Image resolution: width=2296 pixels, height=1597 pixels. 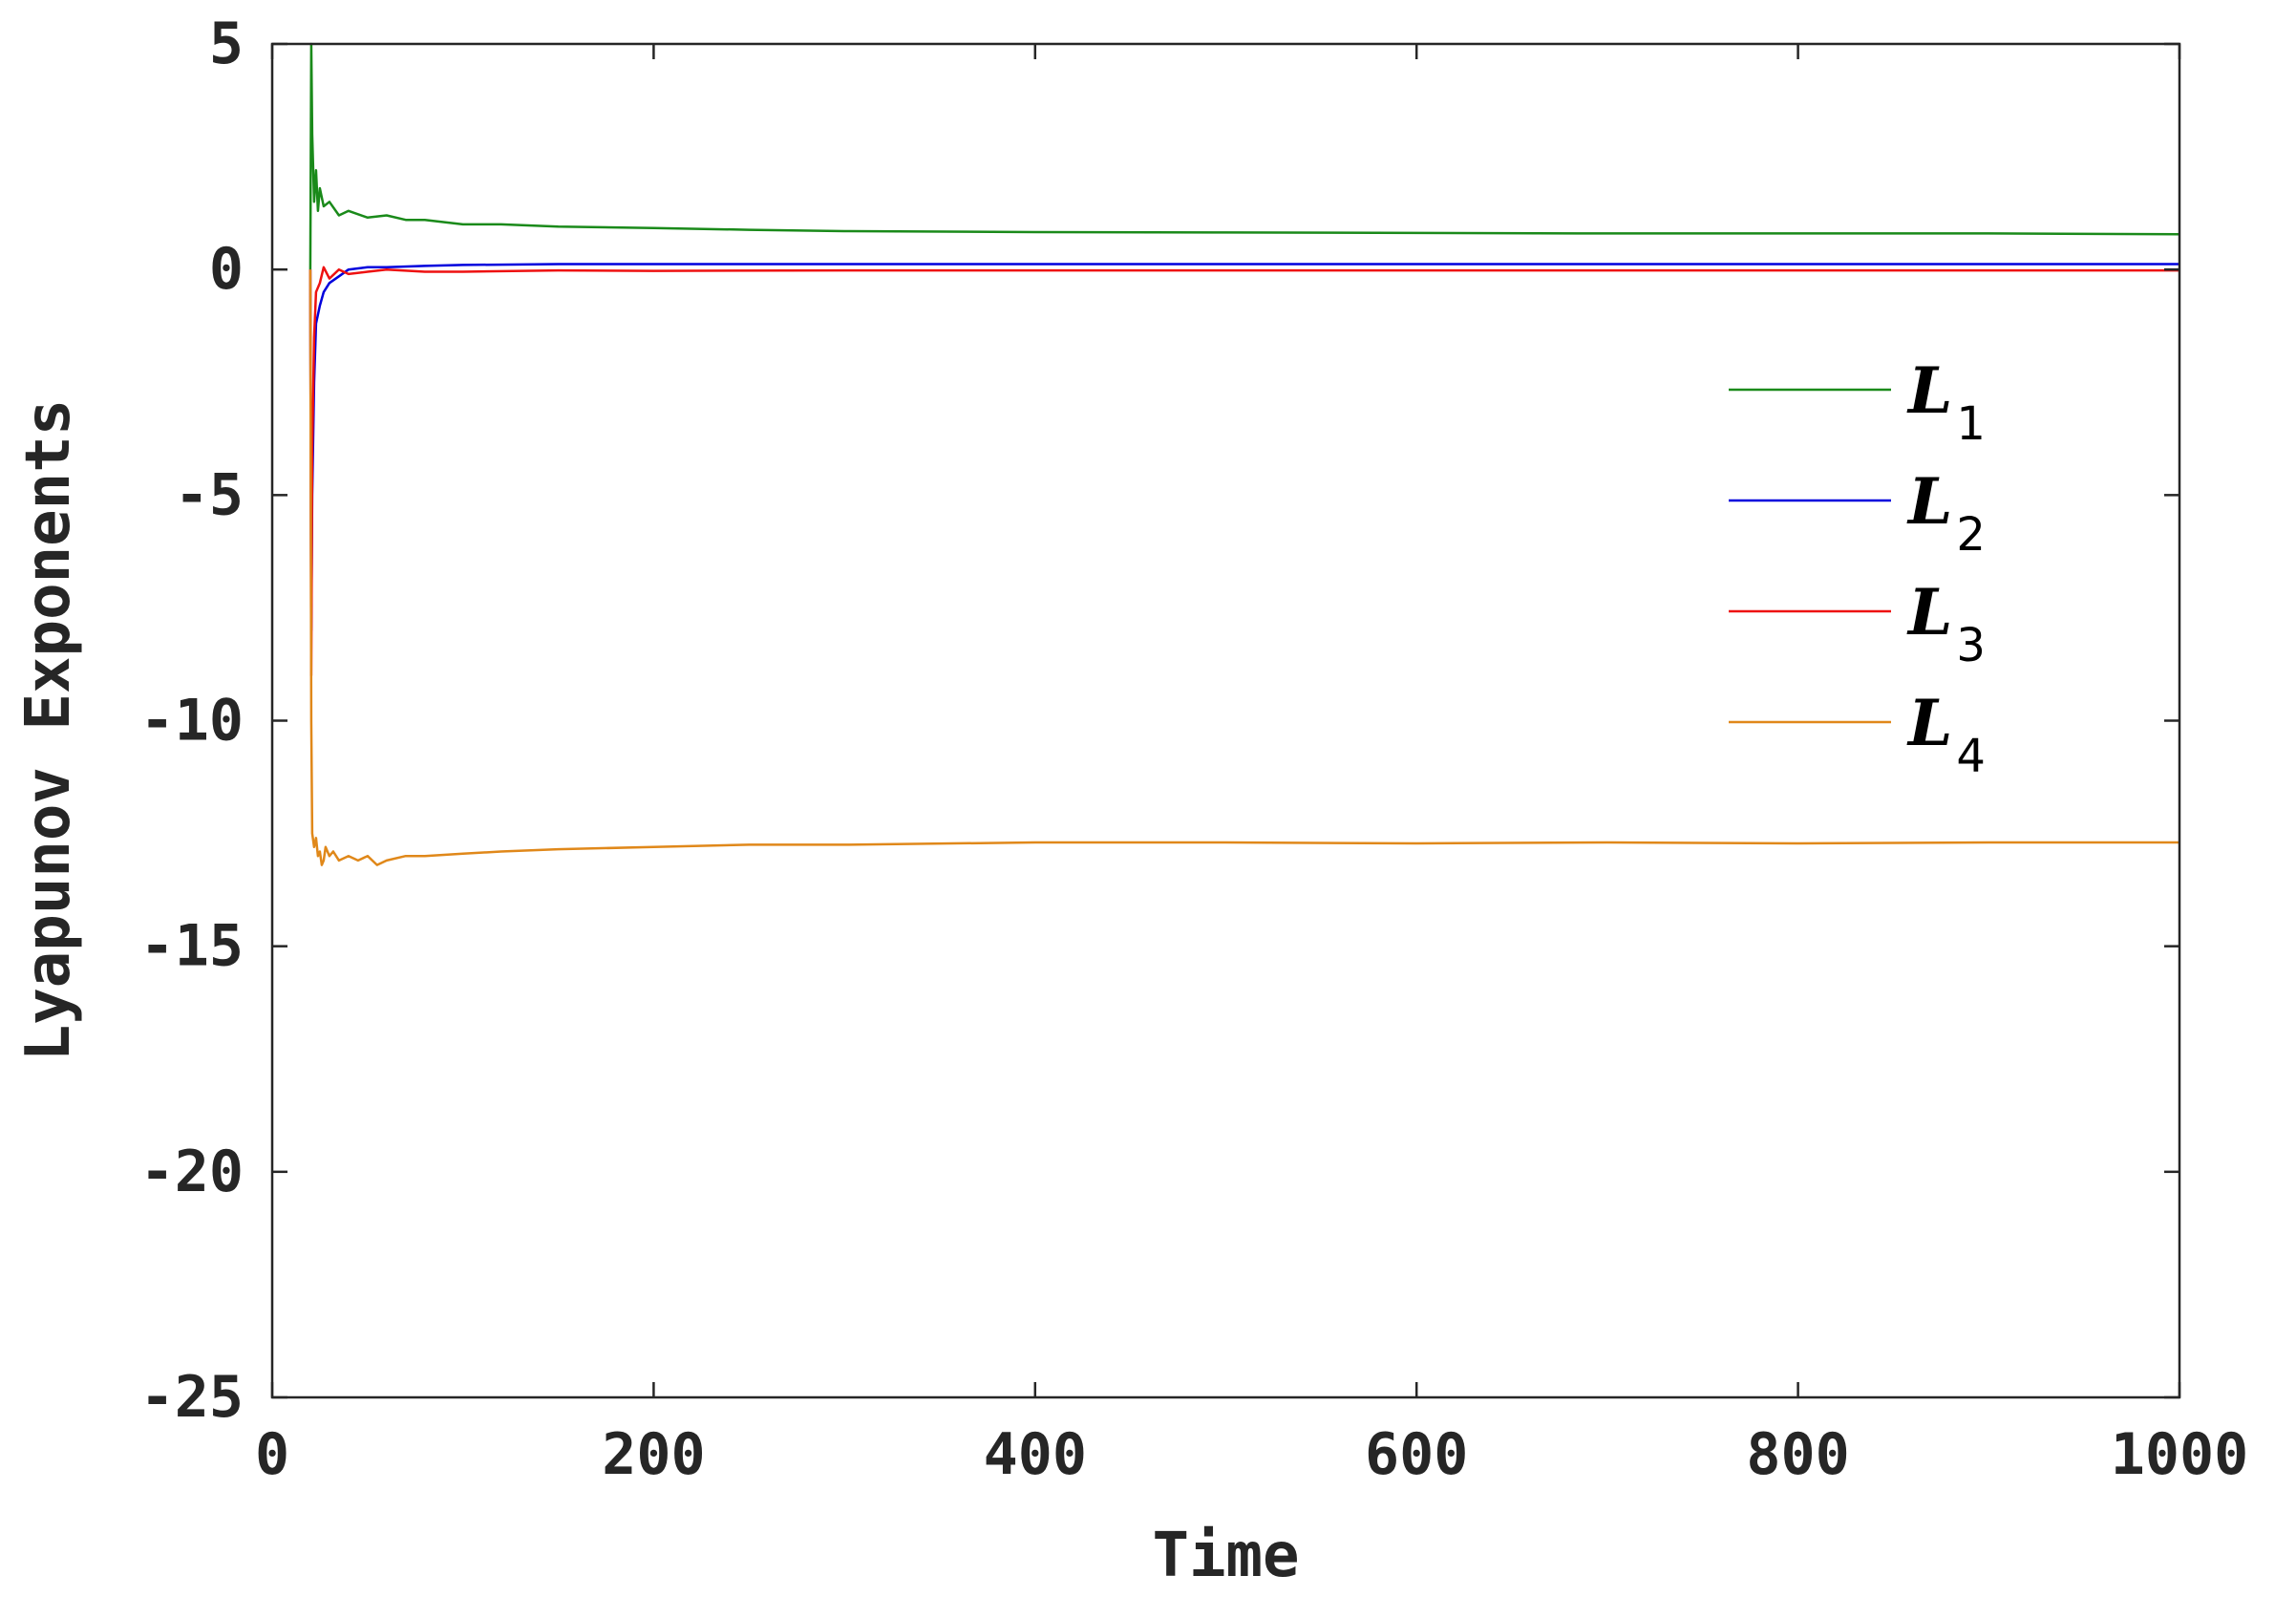 I want to click on legend-label-l2: L2, so click(x=1946, y=513).